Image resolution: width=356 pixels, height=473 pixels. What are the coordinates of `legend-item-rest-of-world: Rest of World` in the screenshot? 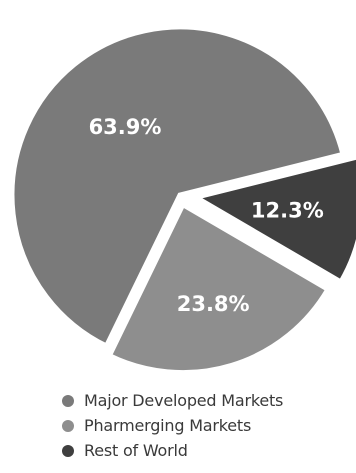 It's located at (172, 450).